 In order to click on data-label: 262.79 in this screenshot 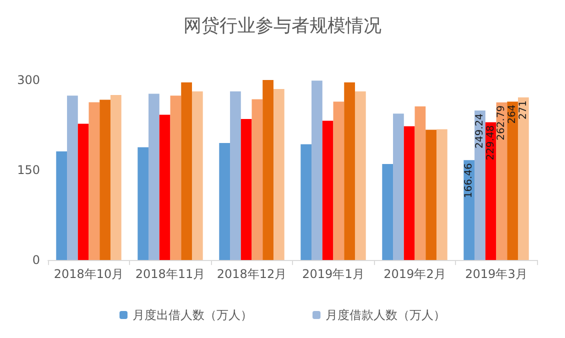, I will do `click(502, 122)`.